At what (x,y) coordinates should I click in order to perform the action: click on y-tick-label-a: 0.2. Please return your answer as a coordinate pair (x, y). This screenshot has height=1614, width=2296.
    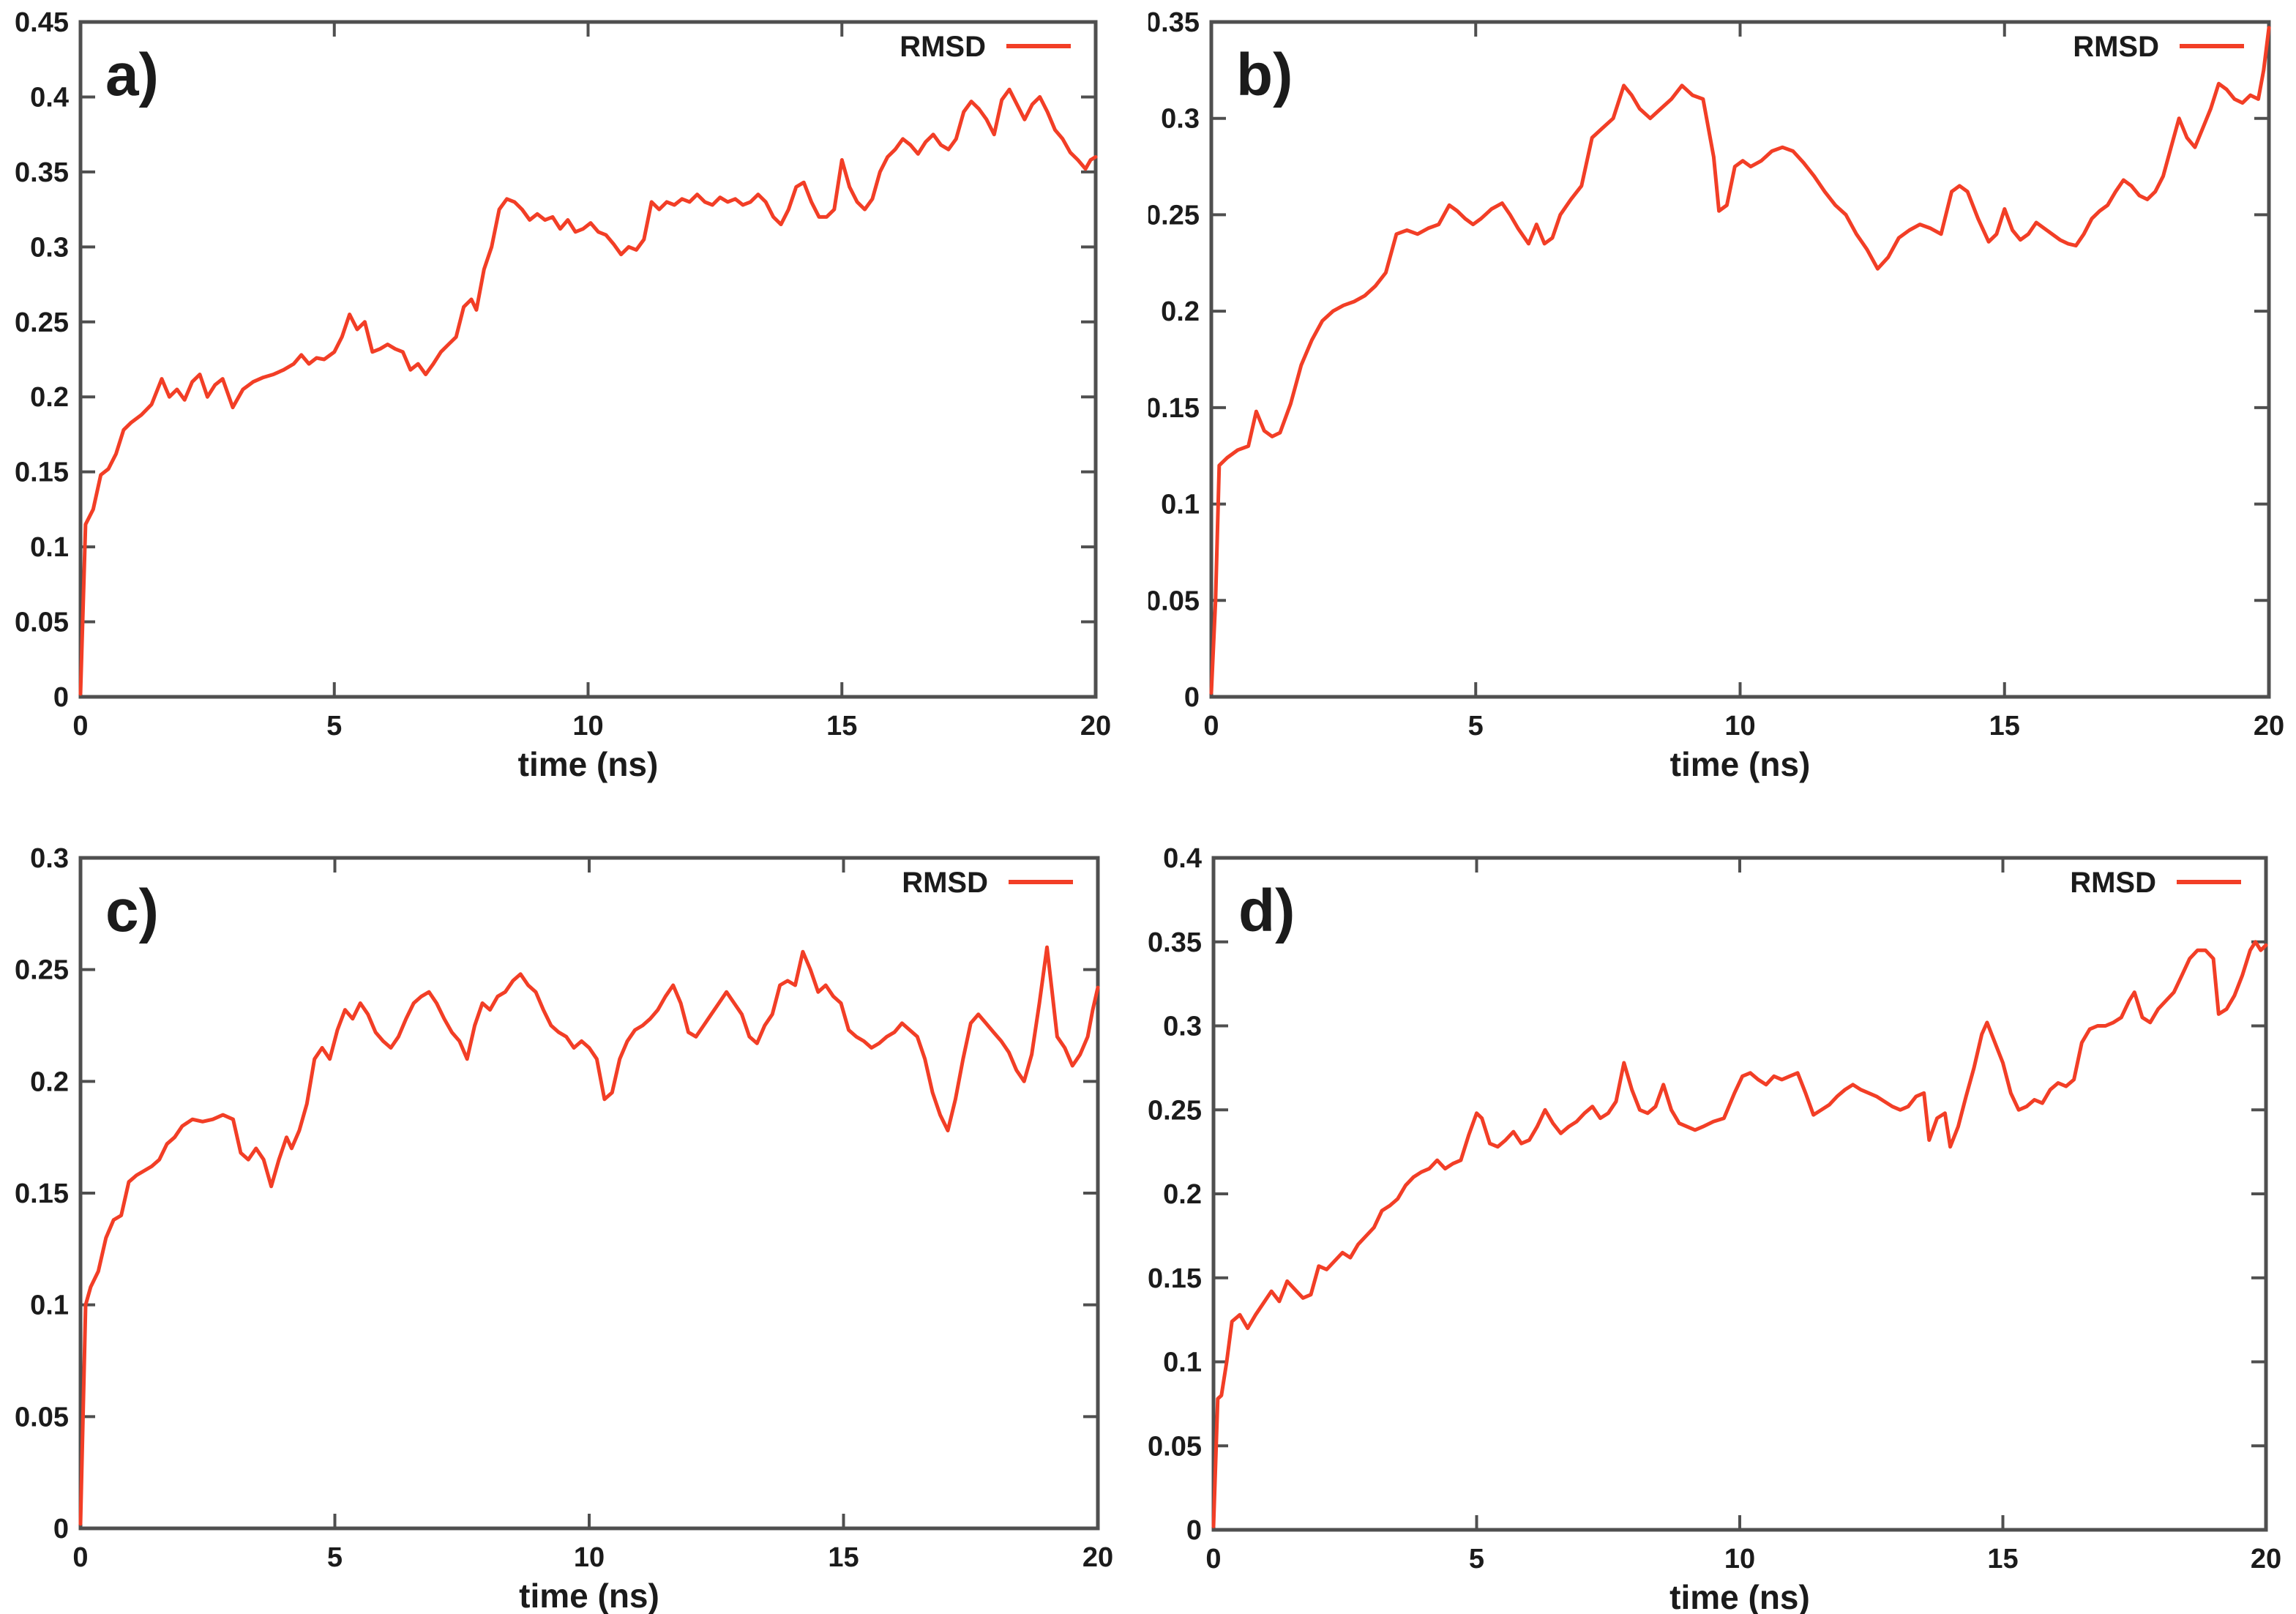
    Looking at the image, I should click on (50, 397).